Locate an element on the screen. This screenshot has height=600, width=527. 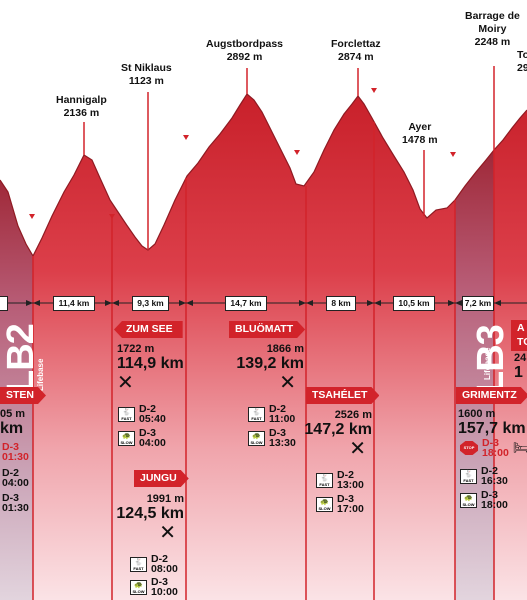
slow-time: 01:30 is located at coordinates (15, 508).